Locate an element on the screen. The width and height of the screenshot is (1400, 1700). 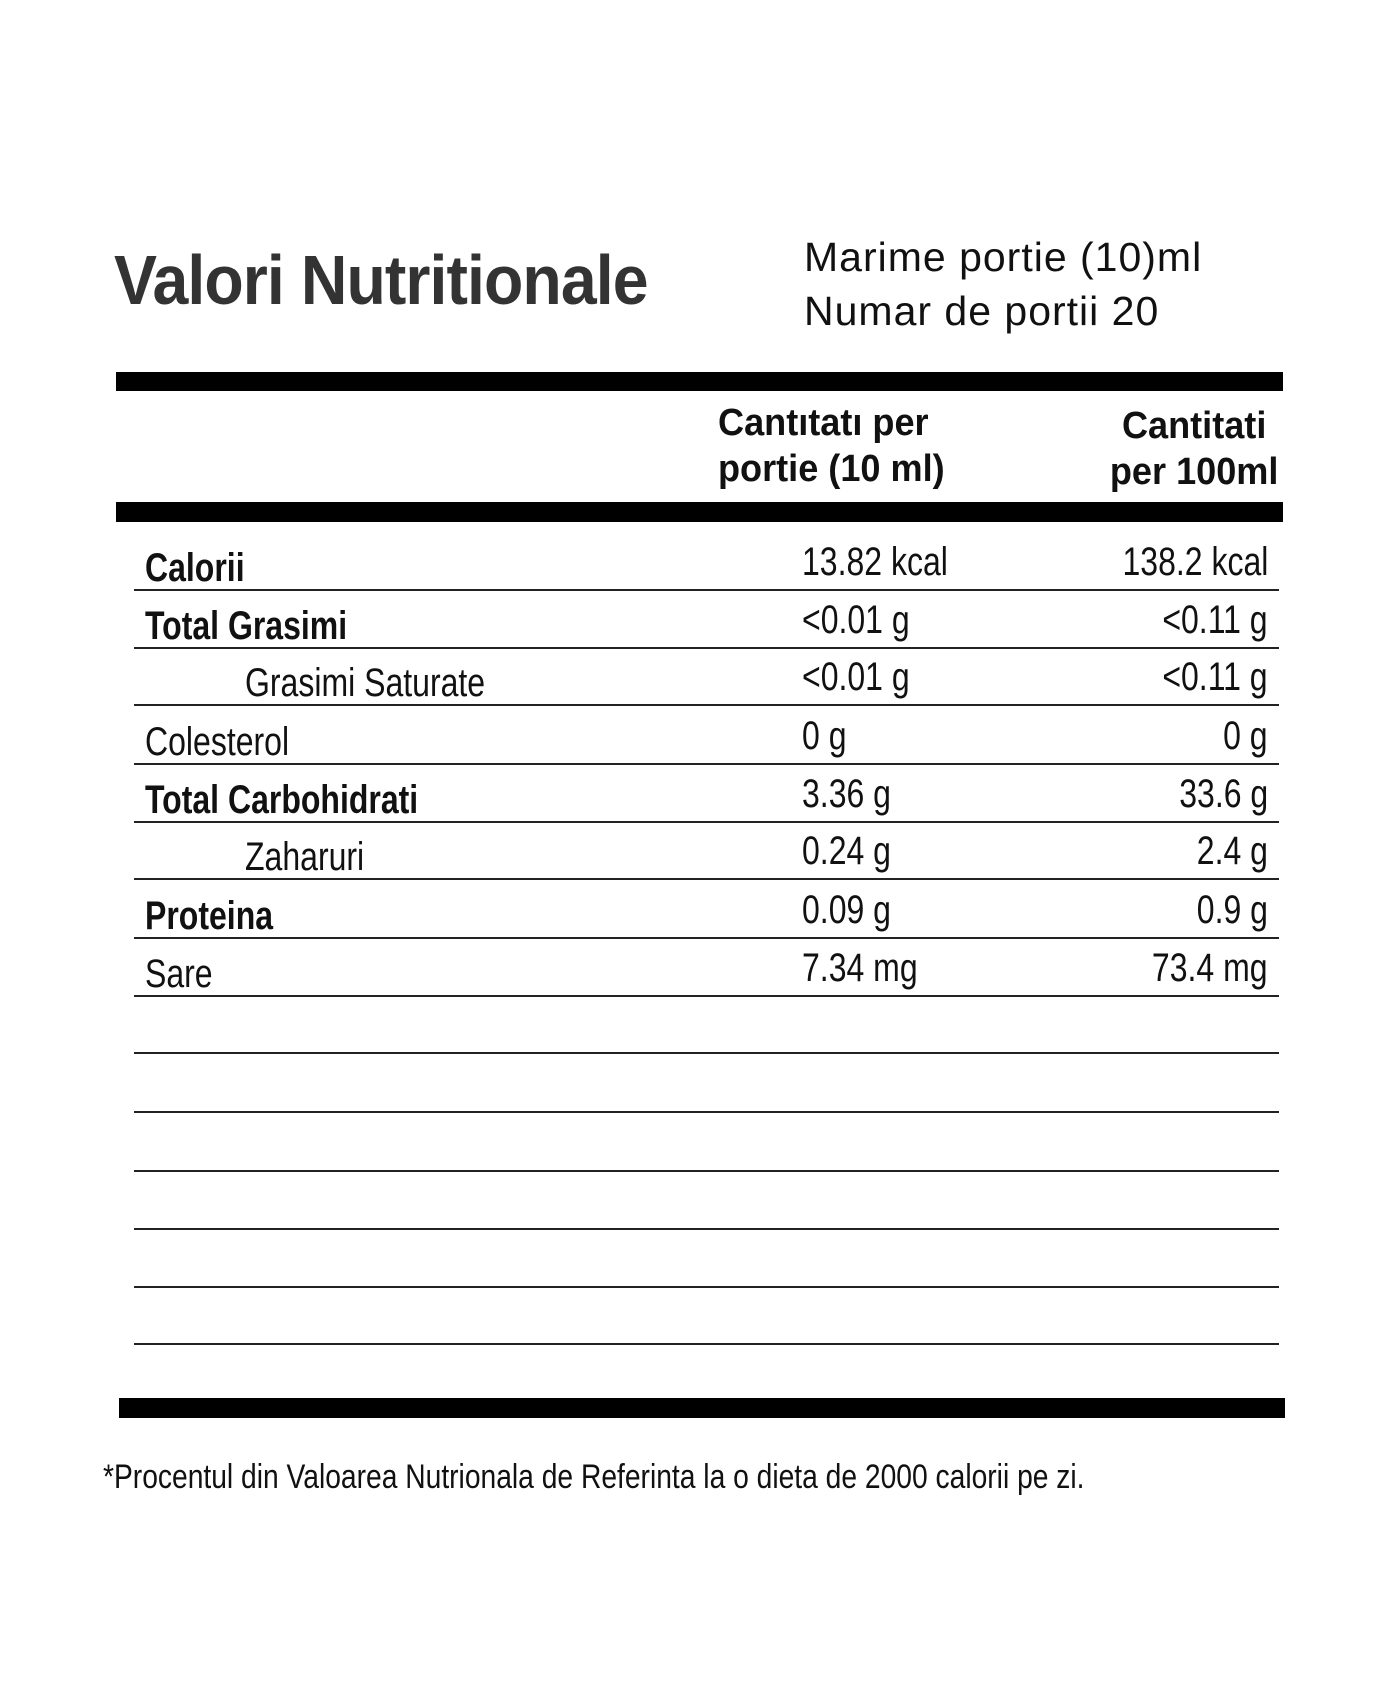
column-header-line: Cantitati is located at coordinates (1193, 426).